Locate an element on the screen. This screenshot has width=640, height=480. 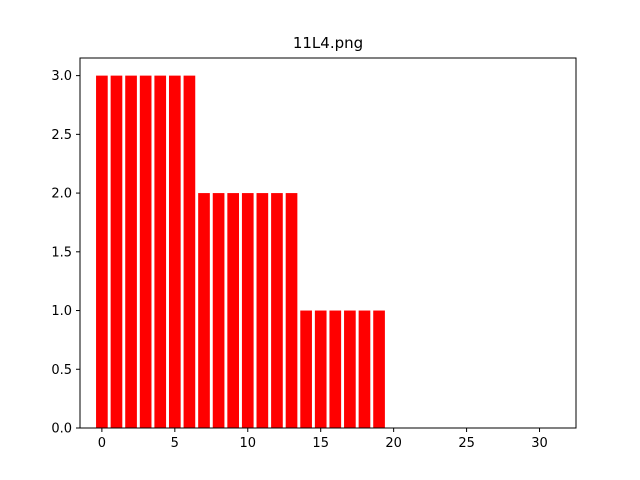
y-tick-label: 2.5 is located at coordinates (61, 135).